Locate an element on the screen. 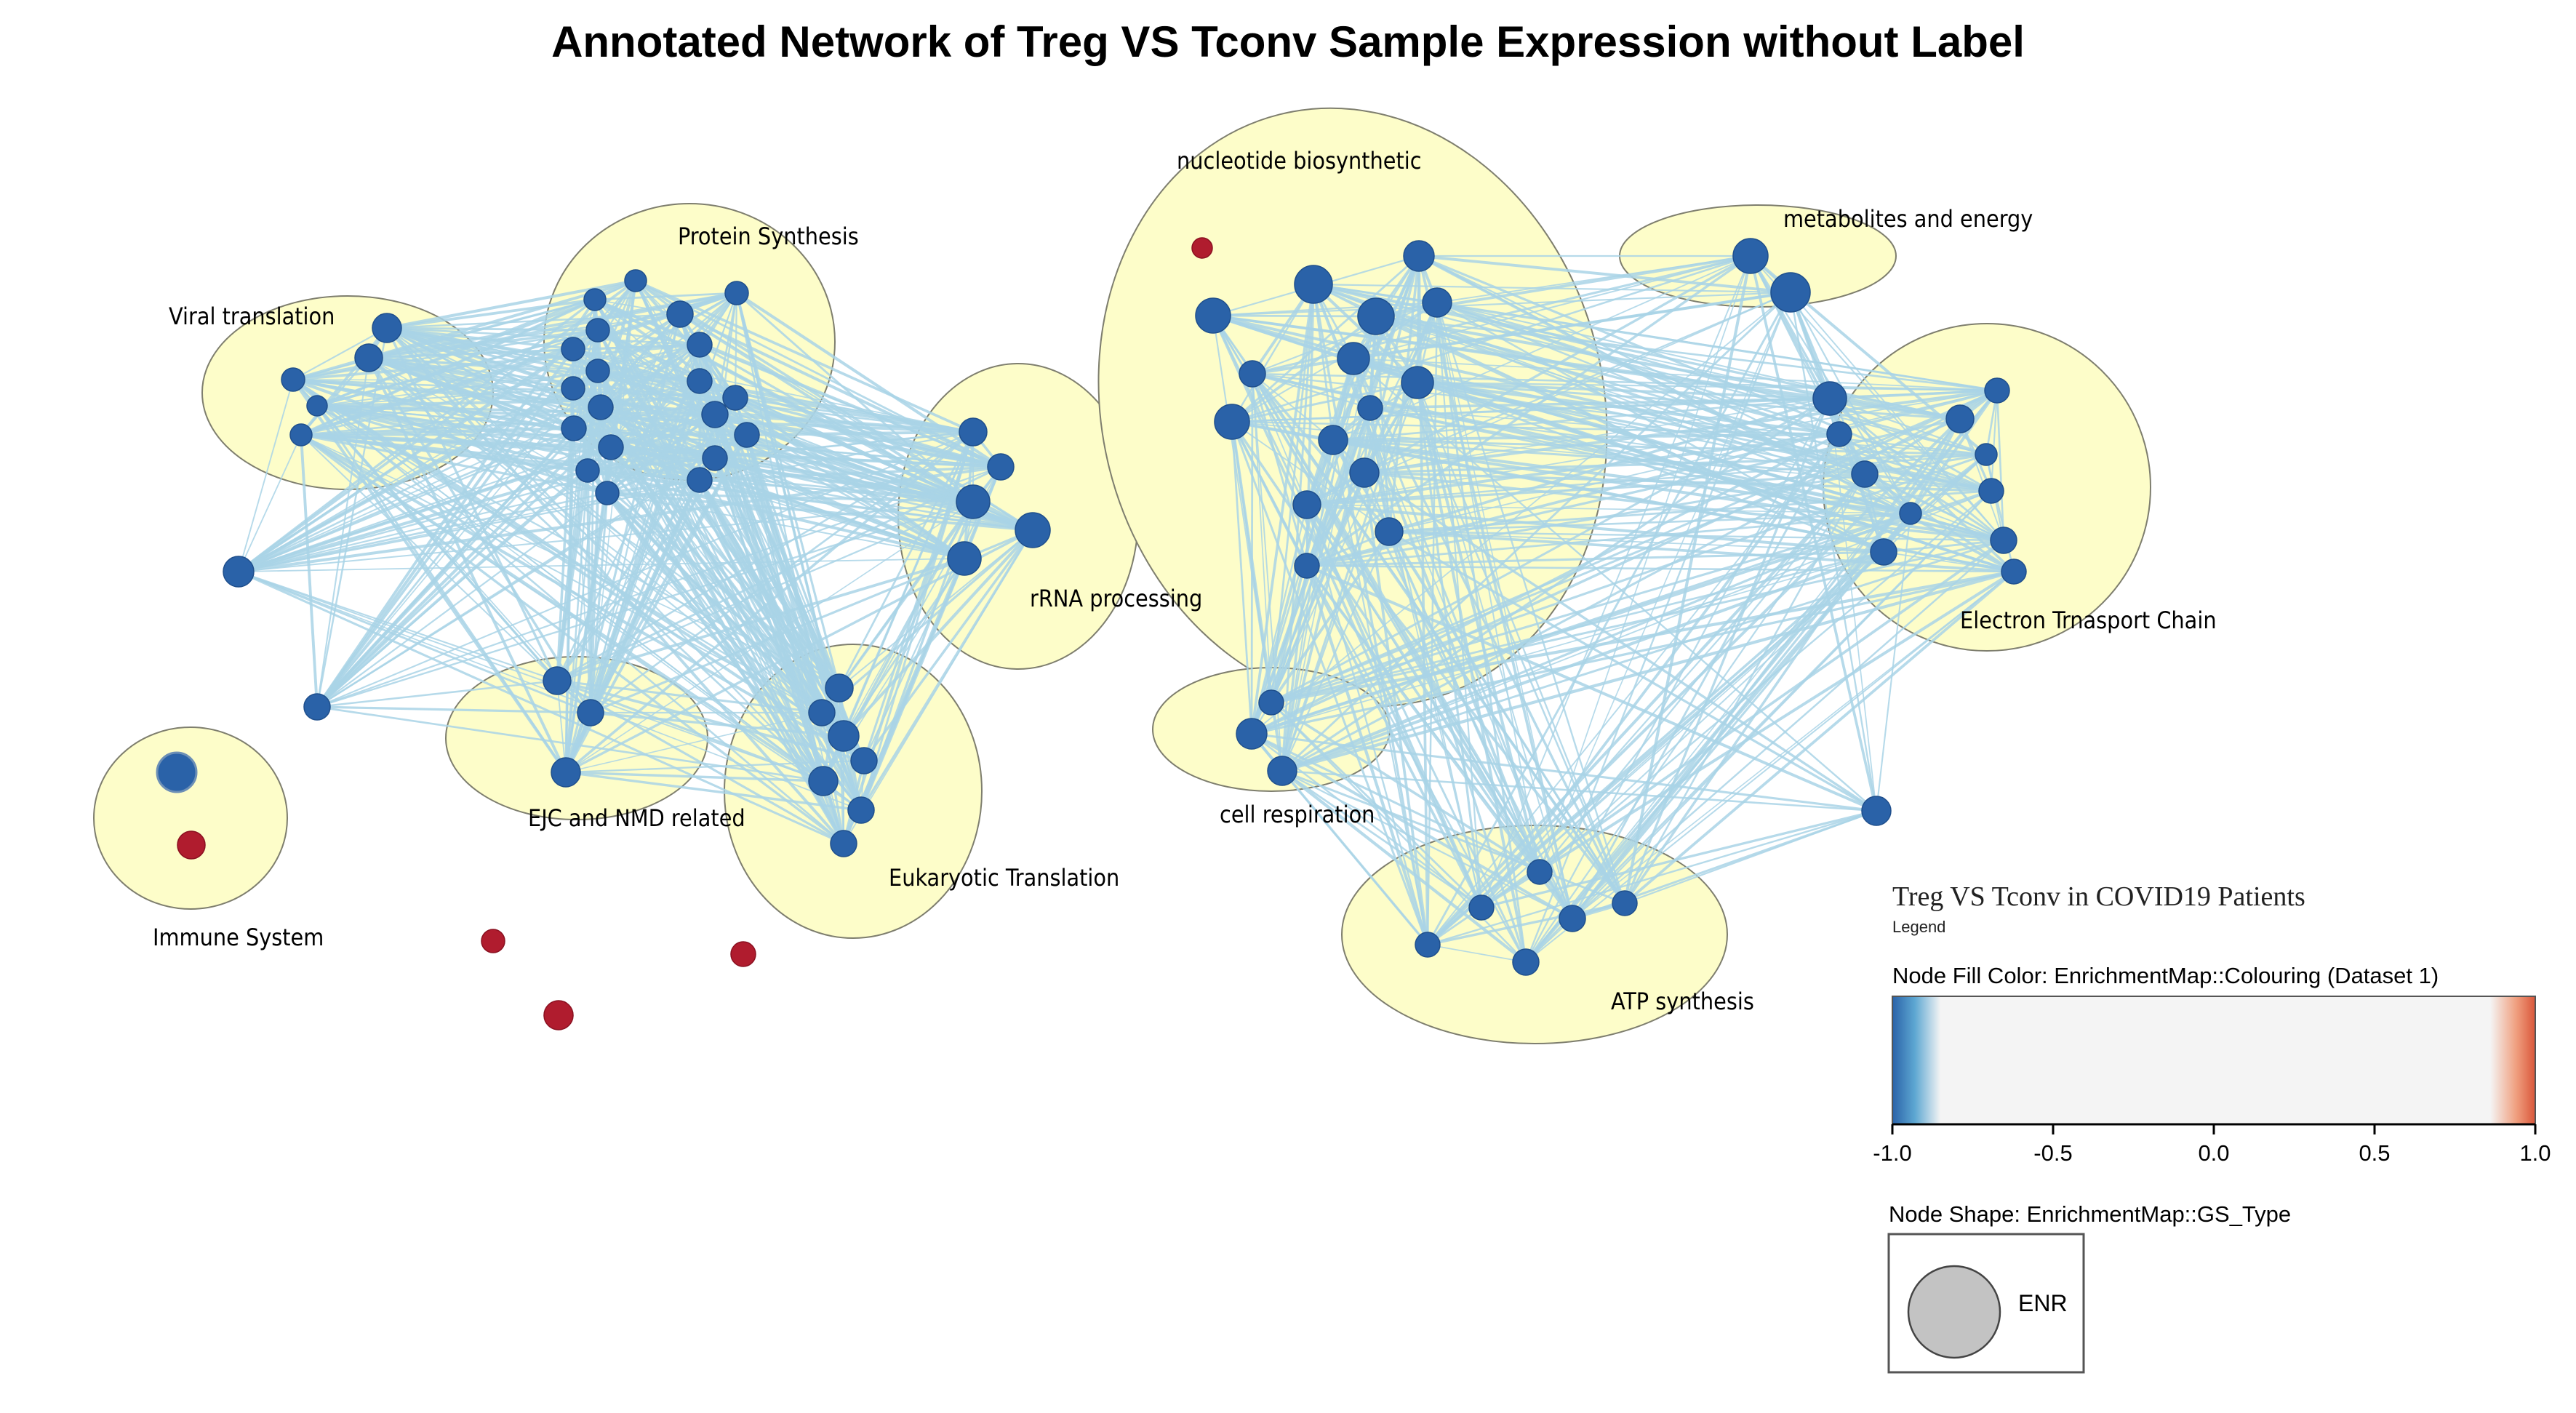 The height and width of the screenshot is (1413, 2576). legend-subheader: Legend is located at coordinates (1918, 927).